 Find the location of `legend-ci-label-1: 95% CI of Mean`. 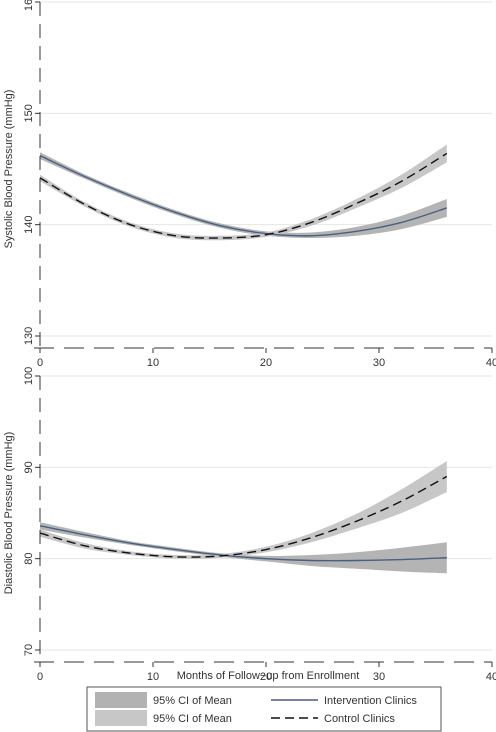

legend-ci-label-1: 95% CI of Mean is located at coordinates (192, 701).